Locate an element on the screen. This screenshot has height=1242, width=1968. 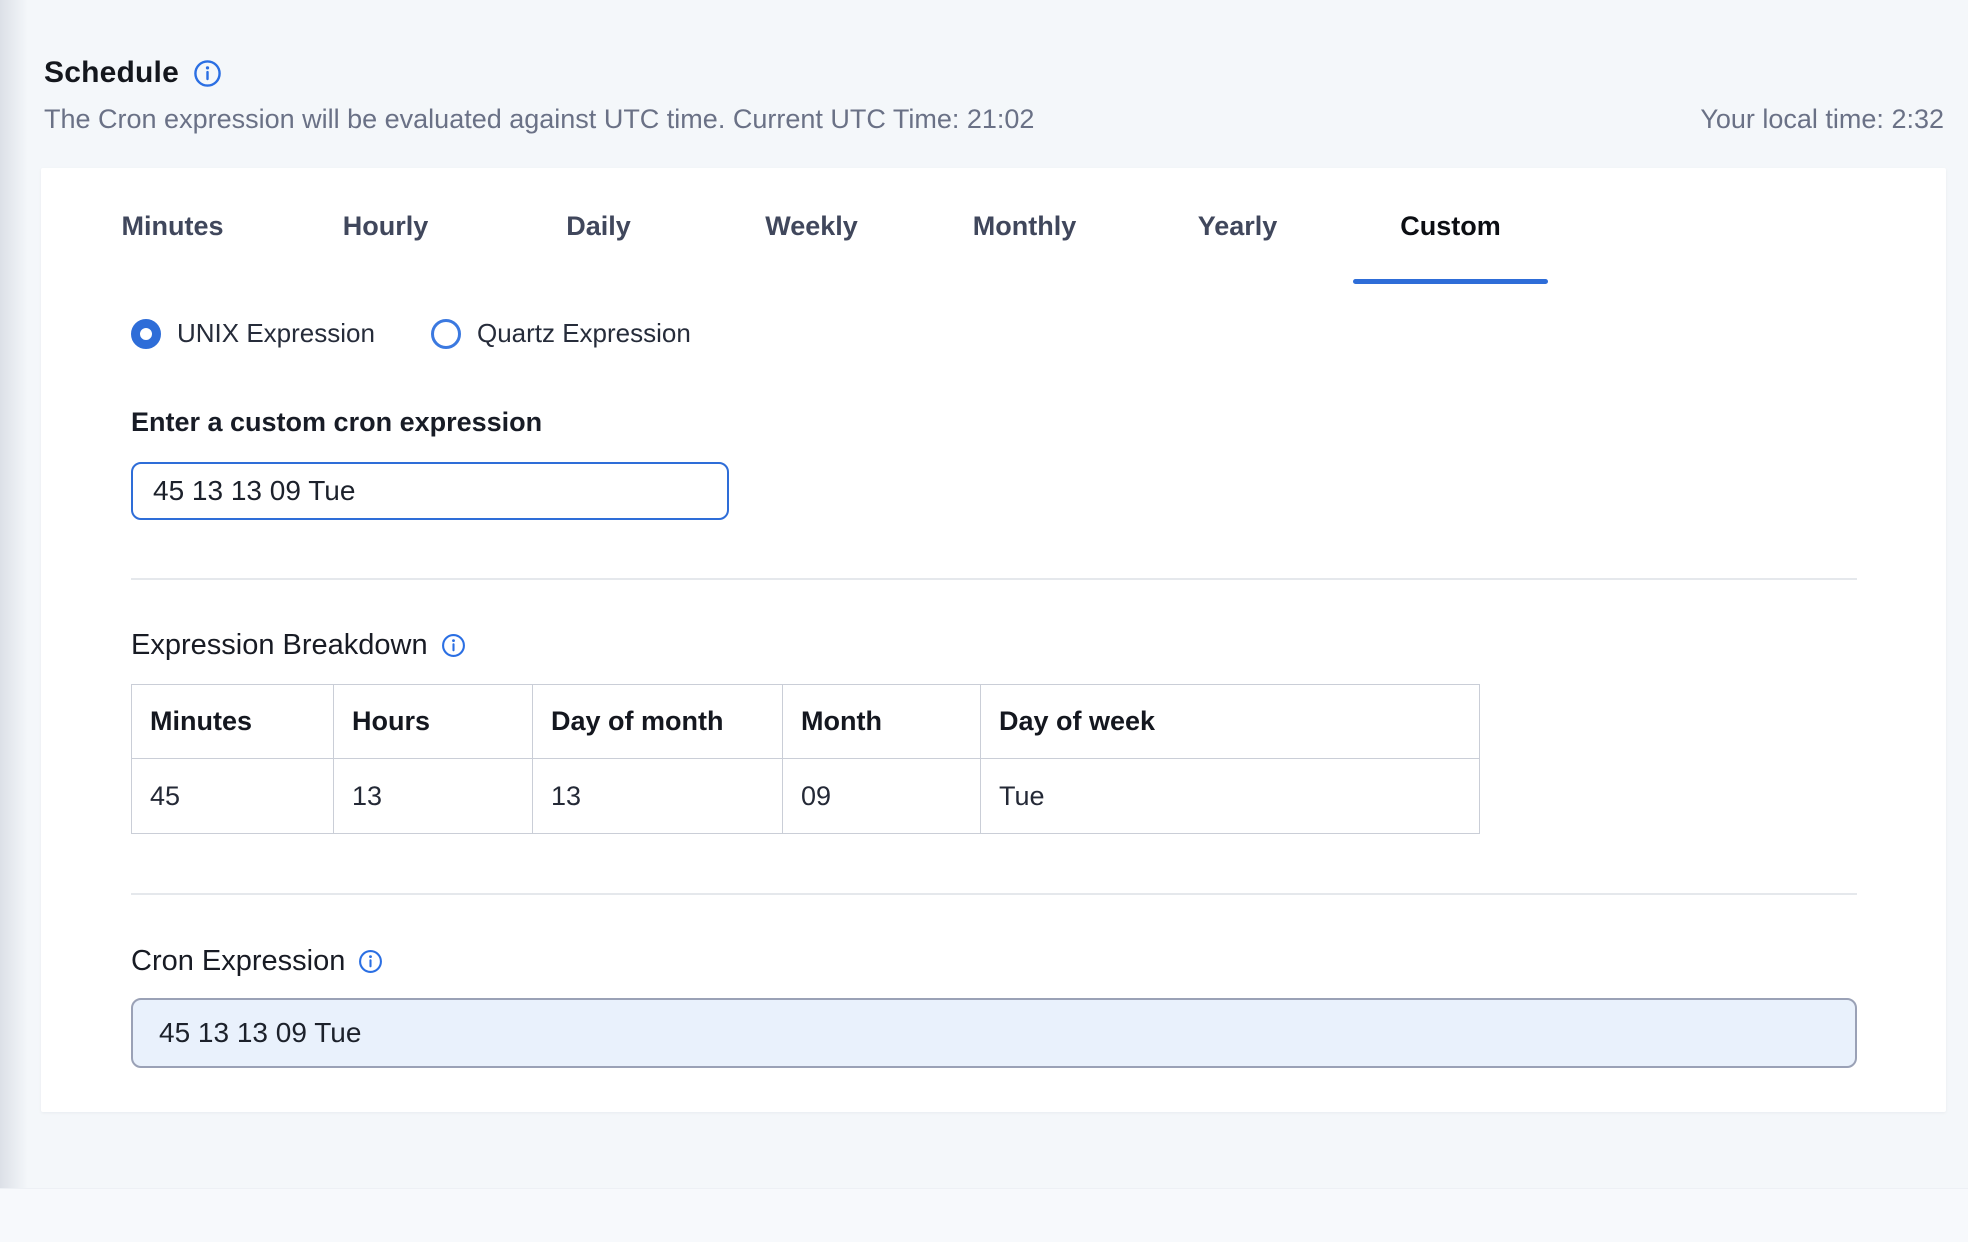
schedule-info-icon is located at coordinates (207, 73).